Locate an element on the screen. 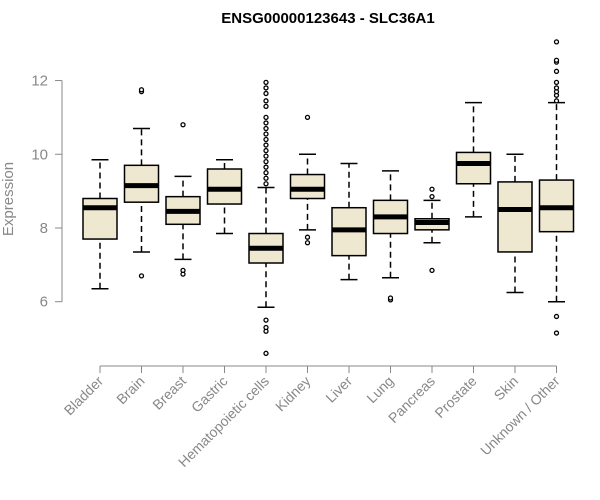 This screenshot has height=500, width=600. x-tick-label: Unknown / Other is located at coordinates (520, 416).